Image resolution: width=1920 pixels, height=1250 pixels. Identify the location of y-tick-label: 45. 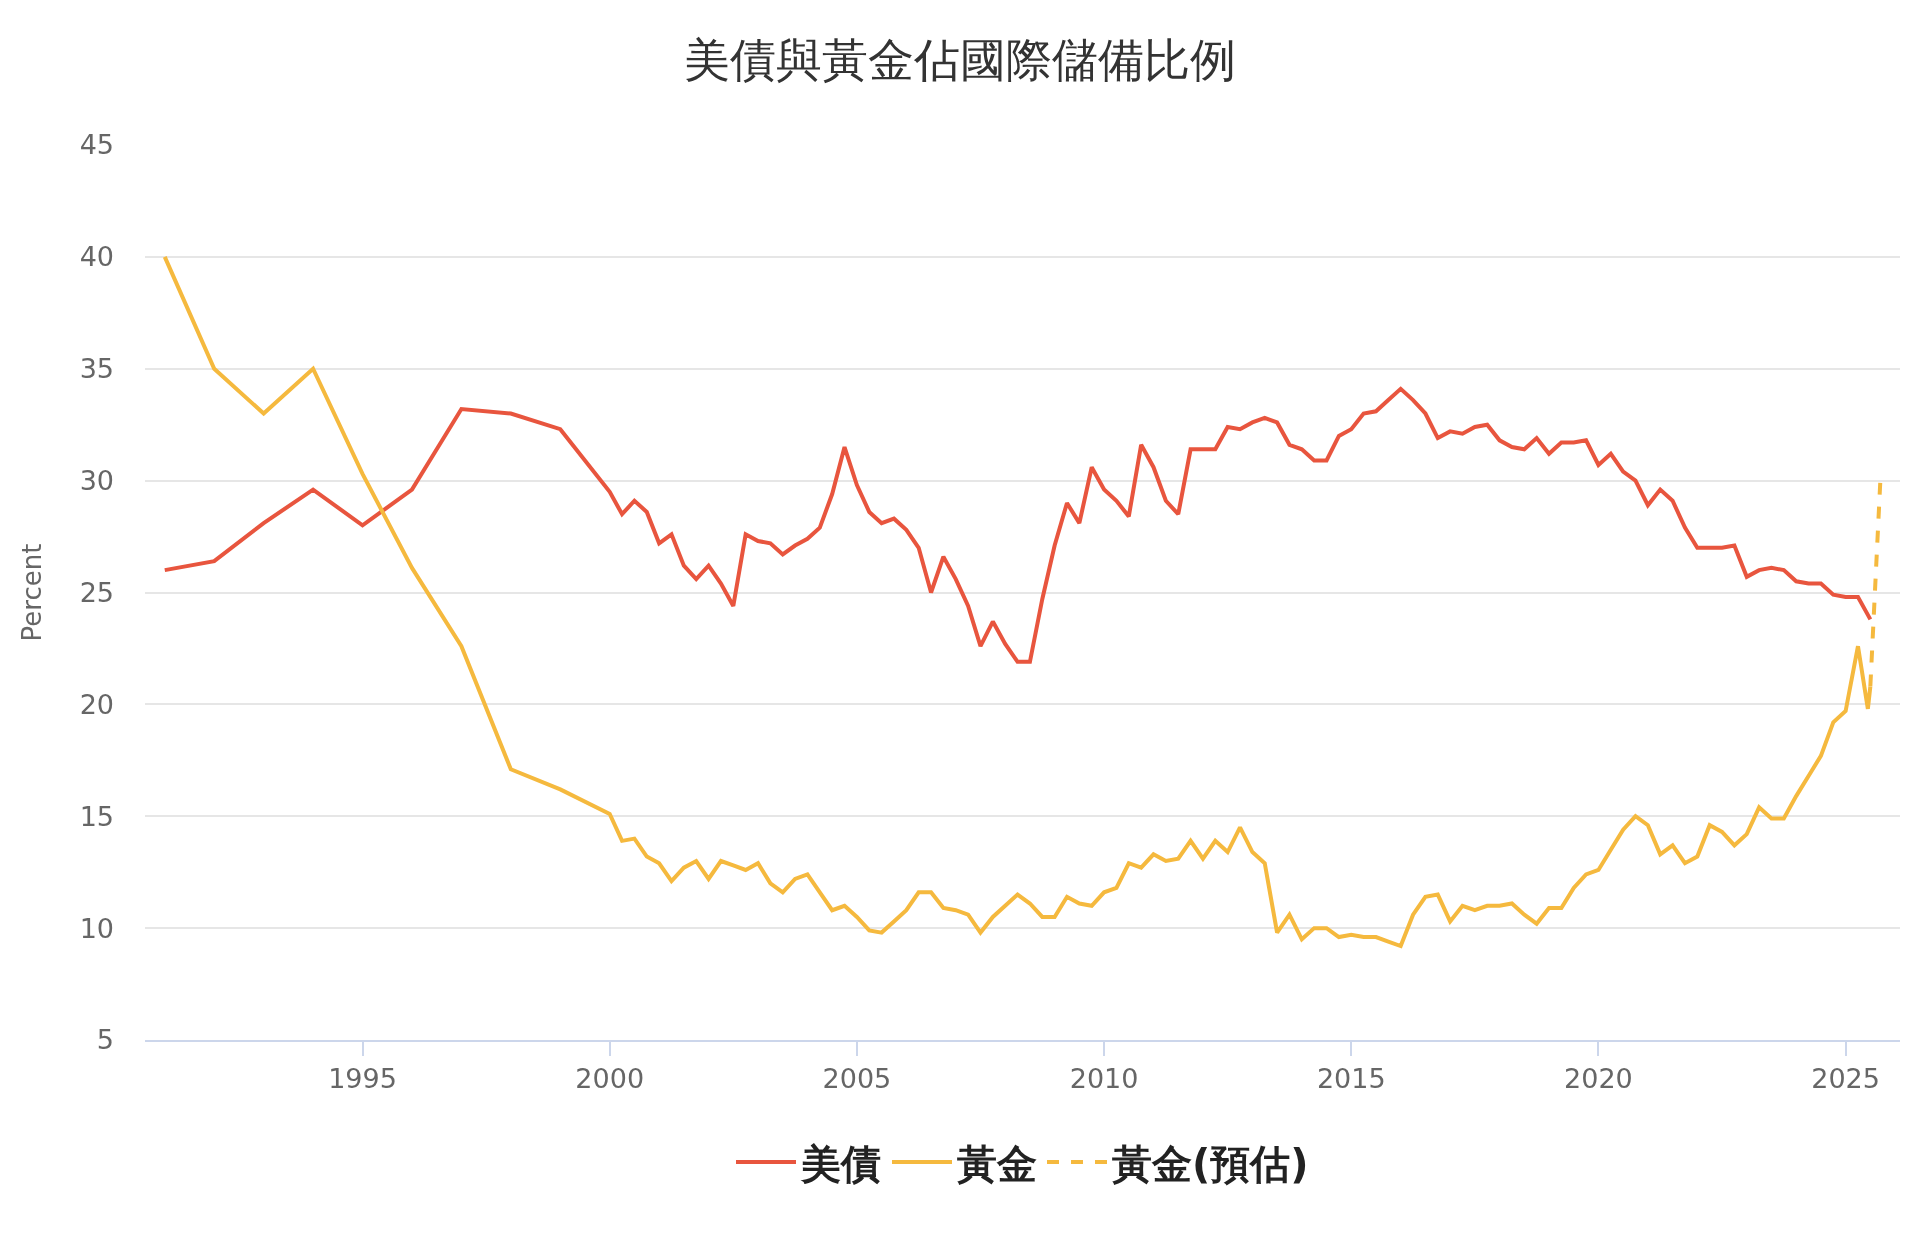
(96, 145).